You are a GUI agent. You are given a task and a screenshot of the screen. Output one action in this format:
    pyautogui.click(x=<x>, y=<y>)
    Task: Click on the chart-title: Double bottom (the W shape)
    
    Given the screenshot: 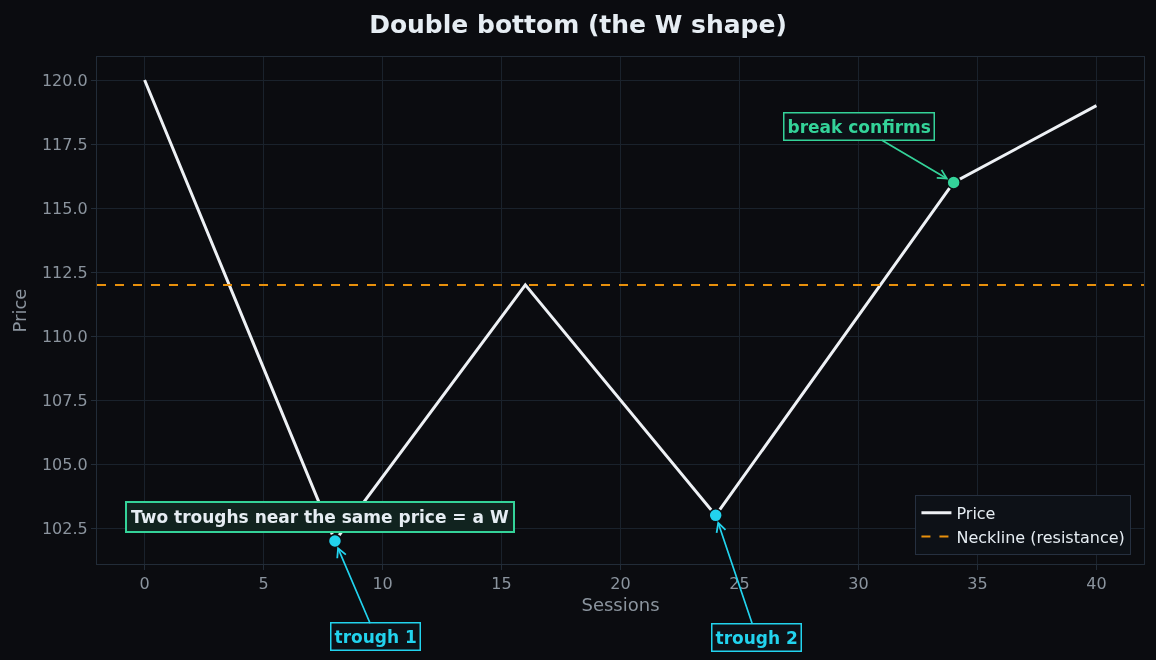 What is the action you would take?
    pyautogui.click(x=578, y=24)
    